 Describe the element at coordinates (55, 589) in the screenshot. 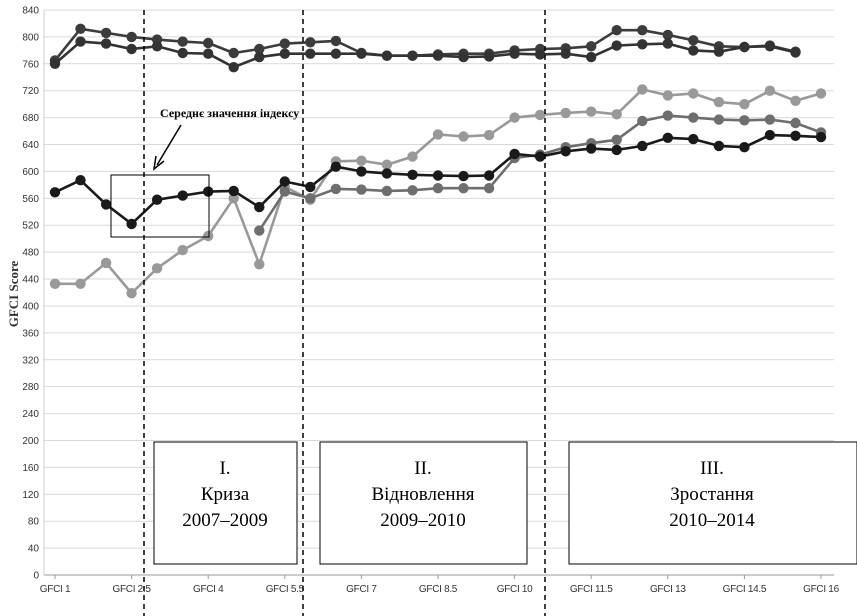

I see `x-tick-label: GFCI 1` at that location.